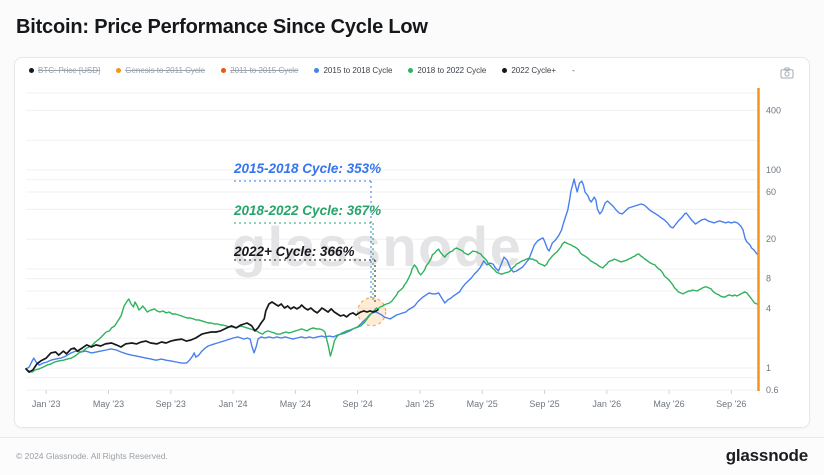  Describe the element at coordinates (171, 404) in the screenshot. I see `x-tick-label: Sep '23` at that location.